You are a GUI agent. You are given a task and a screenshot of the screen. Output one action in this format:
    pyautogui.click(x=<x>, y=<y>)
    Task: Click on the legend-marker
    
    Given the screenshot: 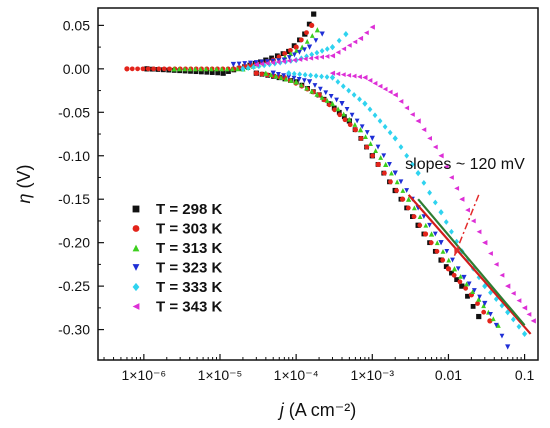 What is the action you would take?
    pyautogui.click(x=136, y=306)
    